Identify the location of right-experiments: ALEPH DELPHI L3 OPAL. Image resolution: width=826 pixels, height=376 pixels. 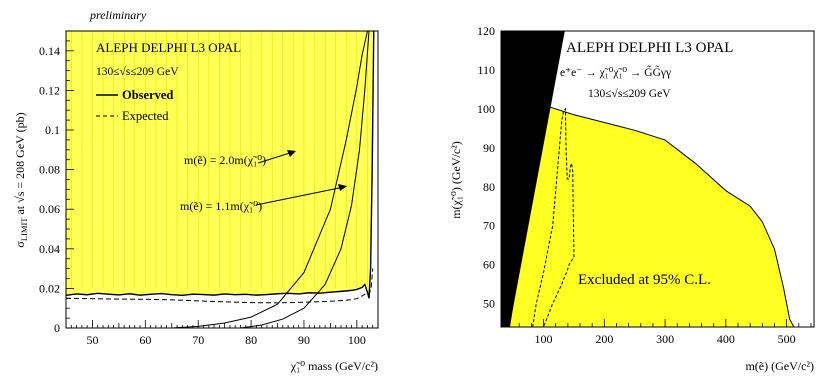
(649, 48).